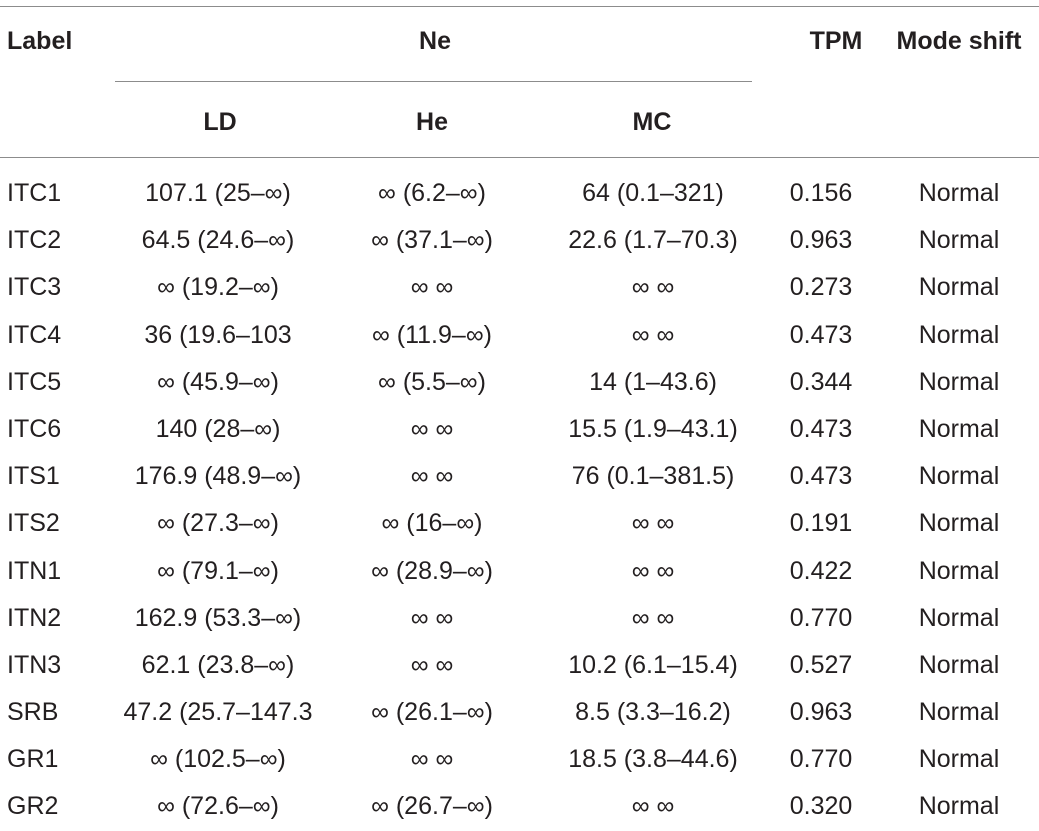 Image resolution: width=1039 pixels, height=831 pixels. What do you see at coordinates (432, 334) in the screenshot?
I see `cell-he: ∞ (11.9–∞)` at bounding box center [432, 334].